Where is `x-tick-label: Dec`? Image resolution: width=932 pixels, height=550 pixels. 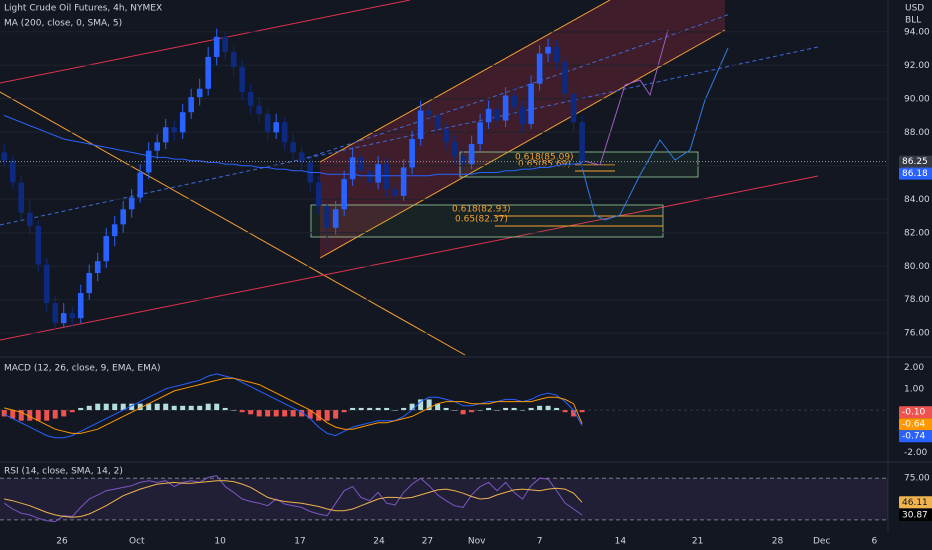
x-tick-label: Dec is located at coordinates (821, 542).